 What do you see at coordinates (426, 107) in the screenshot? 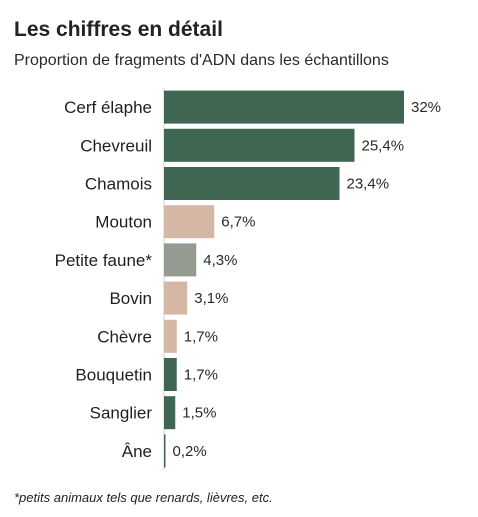
I see `value-label: 32%` at bounding box center [426, 107].